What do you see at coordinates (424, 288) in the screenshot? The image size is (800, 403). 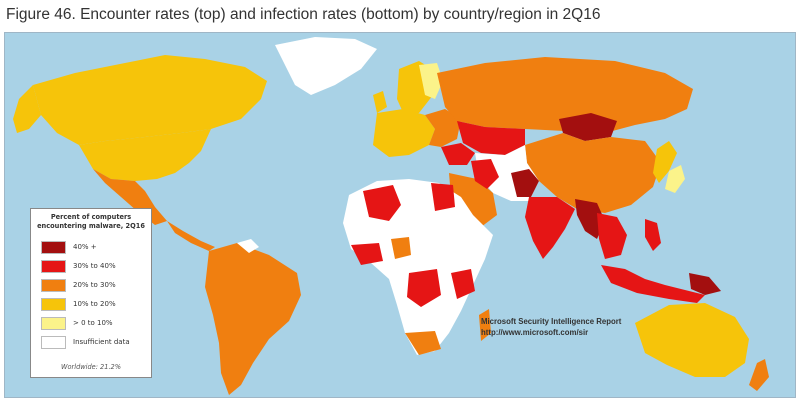 I see `region-central-africa` at bounding box center [424, 288].